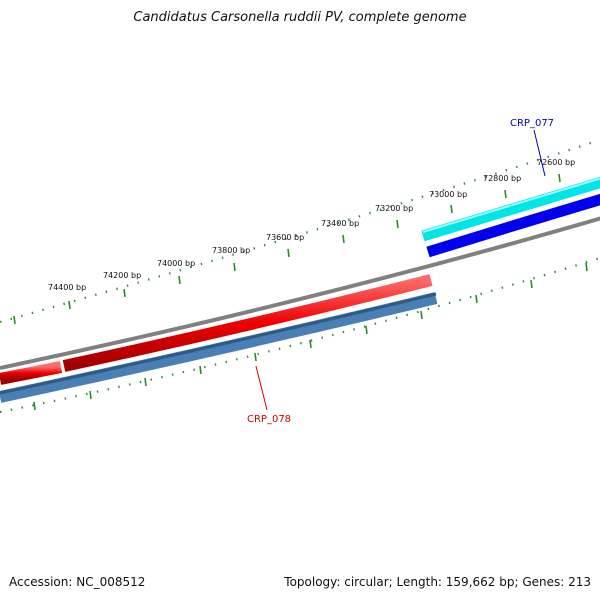  What do you see at coordinates (269, 419) in the screenshot?
I see `gene-label-crp-078: CRP_078` at bounding box center [269, 419].